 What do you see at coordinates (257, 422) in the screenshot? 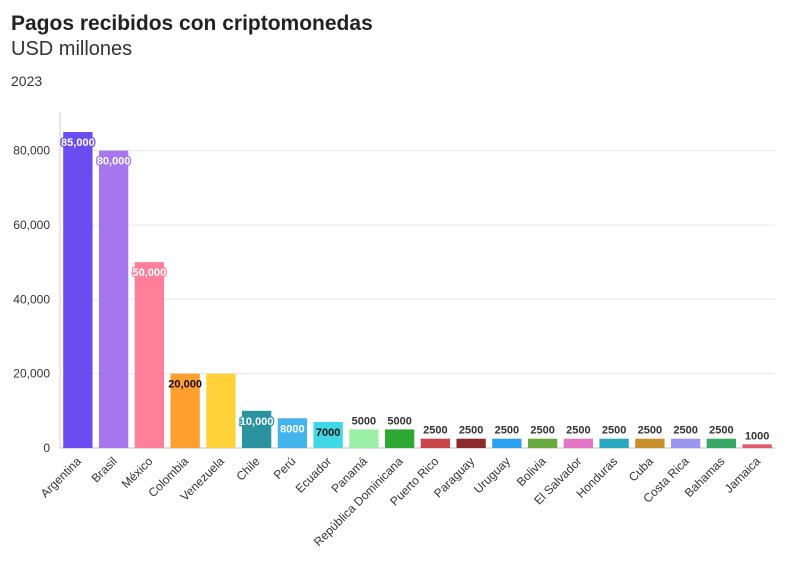
I see `data-label: 10,000` at bounding box center [257, 422].